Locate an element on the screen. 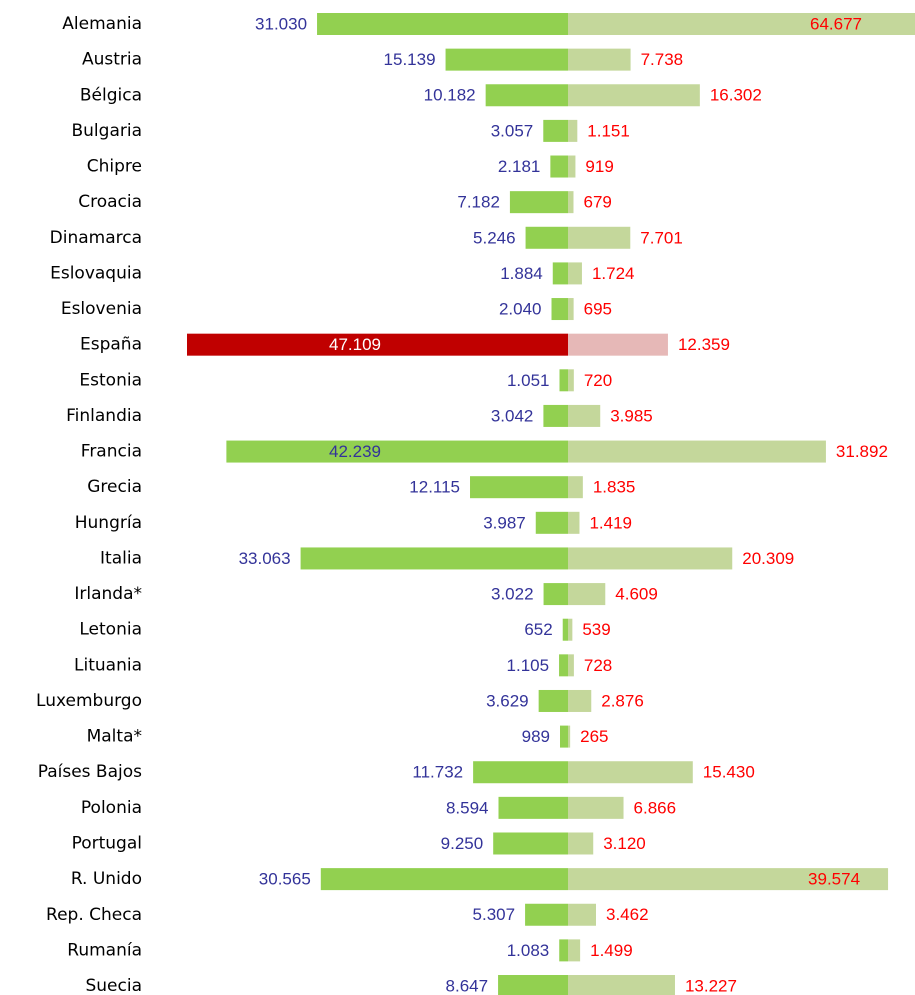 The height and width of the screenshot is (995, 915). value-label: 1.151 is located at coordinates (608, 130).